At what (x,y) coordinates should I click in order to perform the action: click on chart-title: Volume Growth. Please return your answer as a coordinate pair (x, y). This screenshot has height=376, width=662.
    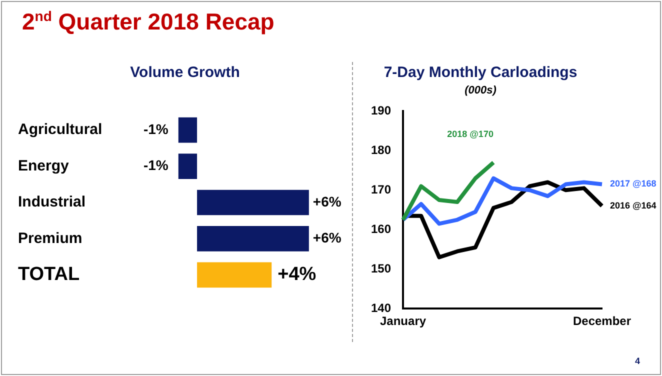
    Looking at the image, I should click on (185, 73).